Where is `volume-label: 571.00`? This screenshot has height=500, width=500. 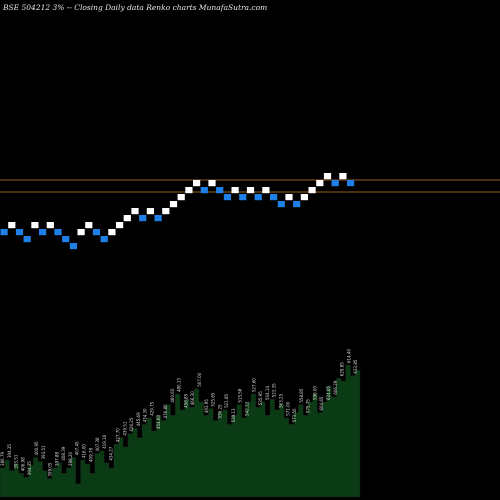
volume-label: 571.00 is located at coordinates (287, 408).